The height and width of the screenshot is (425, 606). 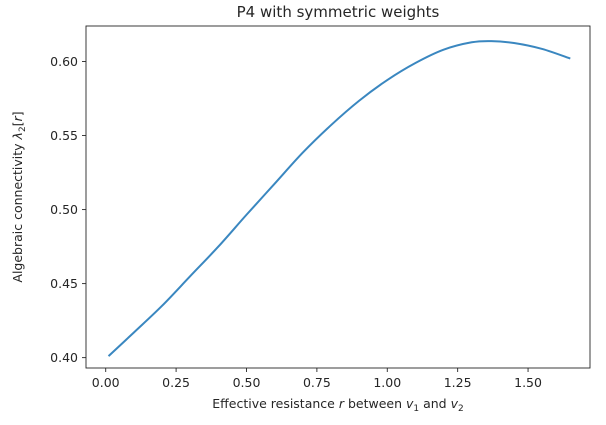 I want to click on label-part: 1, so click(x=416, y=409).